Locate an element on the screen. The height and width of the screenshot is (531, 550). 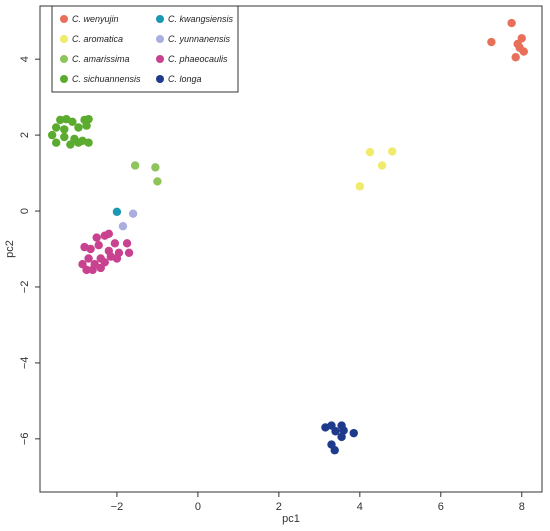
y-tick-label: −4 is located at coordinates (25, 363).